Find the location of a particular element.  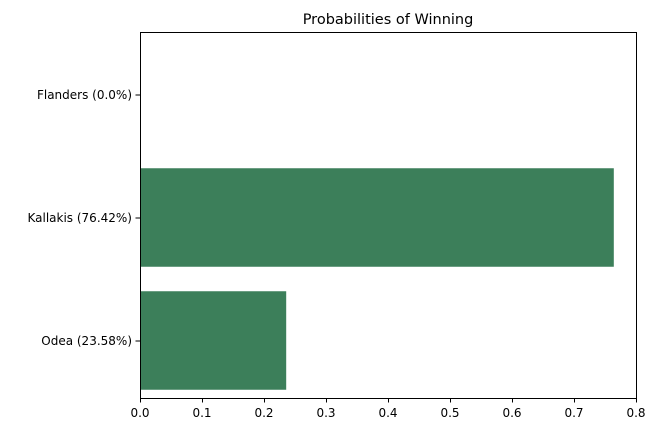

chart-title: Probabilities of Winning is located at coordinates (388, 20).